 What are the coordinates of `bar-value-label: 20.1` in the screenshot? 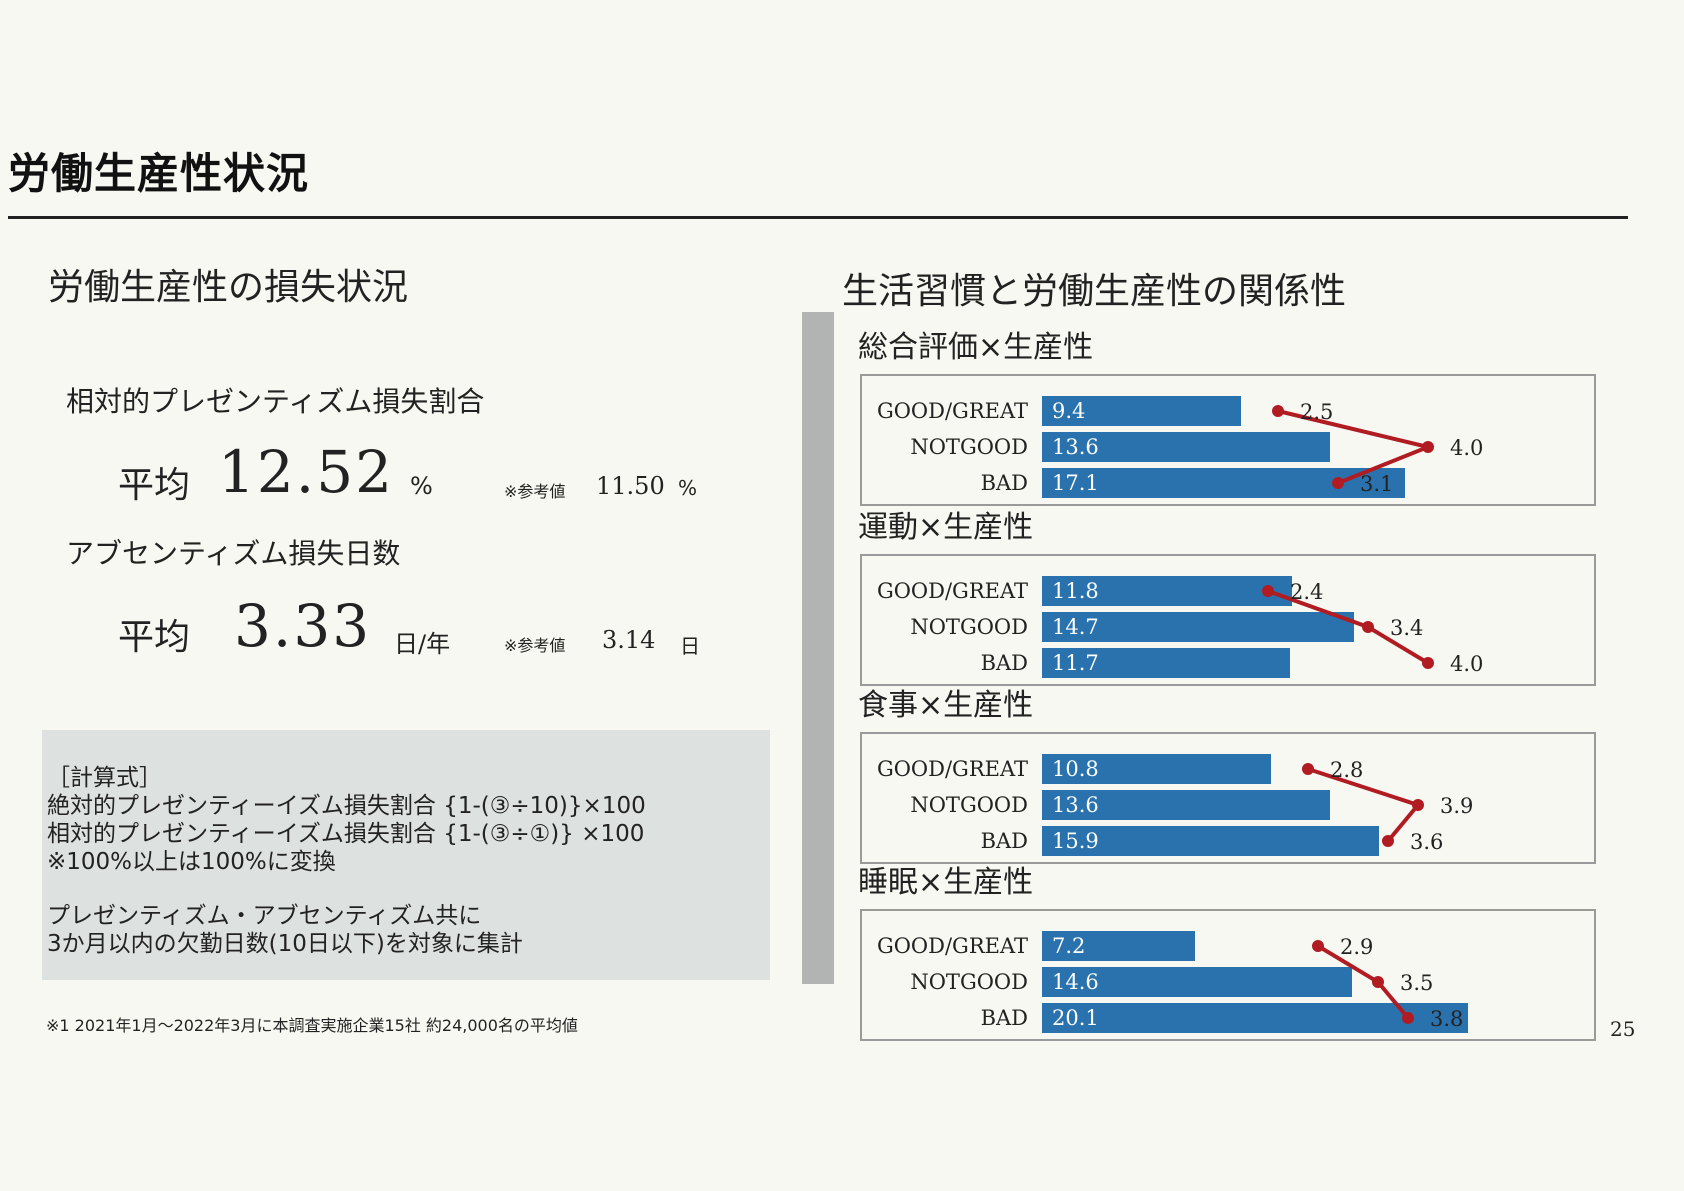 It's located at (1075, 1018).